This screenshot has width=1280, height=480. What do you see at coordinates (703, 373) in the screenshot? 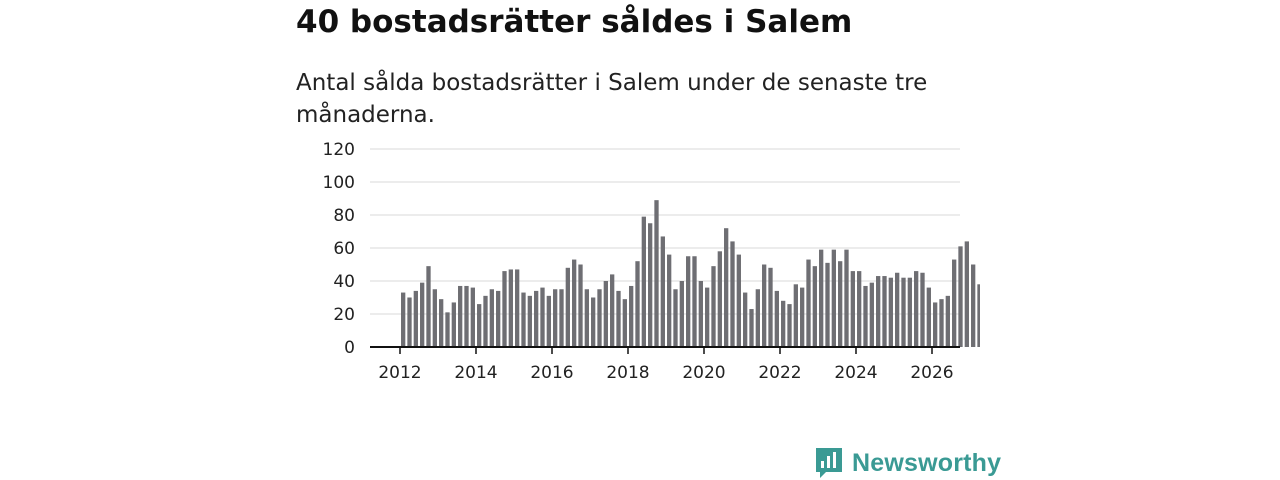
I see `x-tick-label: 2020` at bounding box center [703, 373].